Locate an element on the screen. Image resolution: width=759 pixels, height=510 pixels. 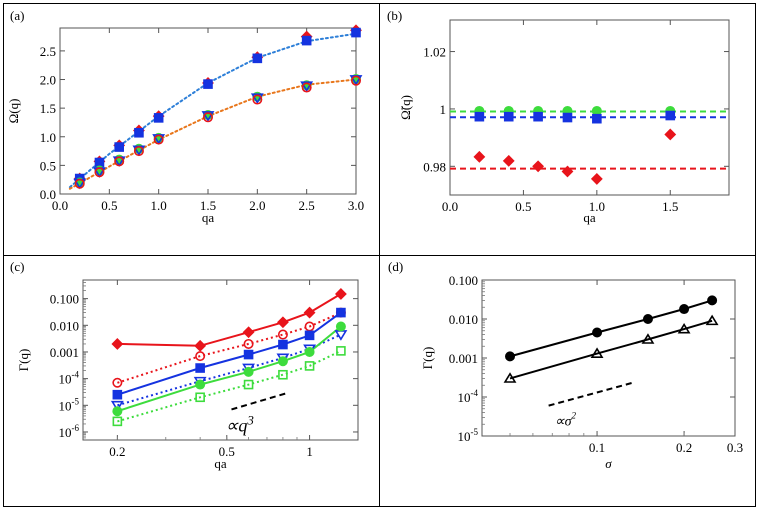
panel-label: (c) is located at coordinates (17, 266).